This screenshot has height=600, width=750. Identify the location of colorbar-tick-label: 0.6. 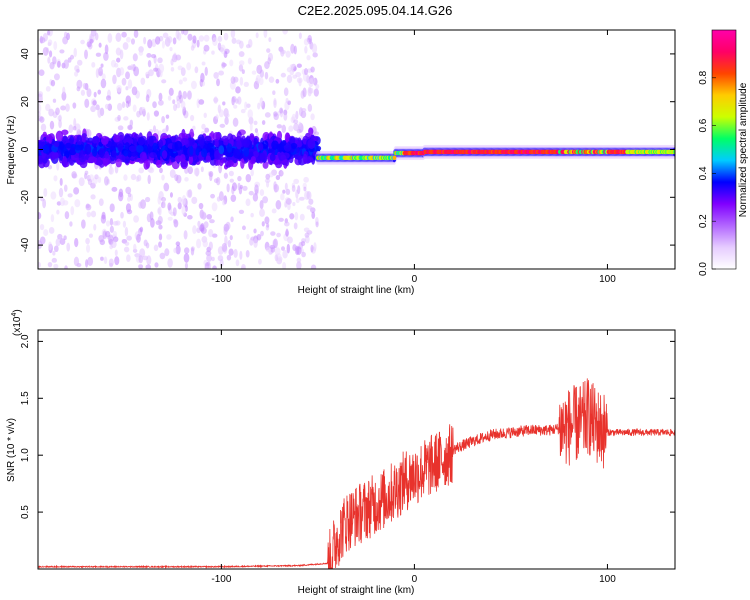
(703, 125).